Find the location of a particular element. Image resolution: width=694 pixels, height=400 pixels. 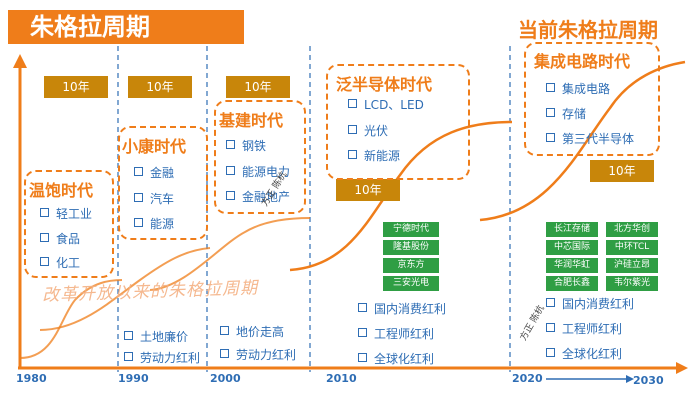

company-box: 长江存储 is located at coordinates (572, 229).